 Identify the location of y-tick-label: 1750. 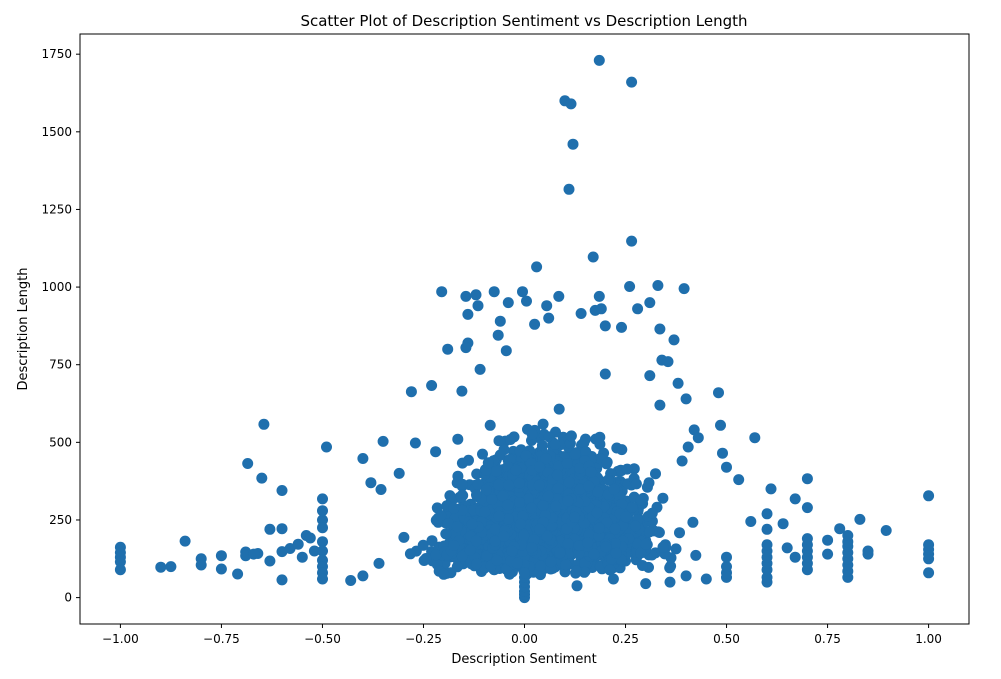
(56, 54).